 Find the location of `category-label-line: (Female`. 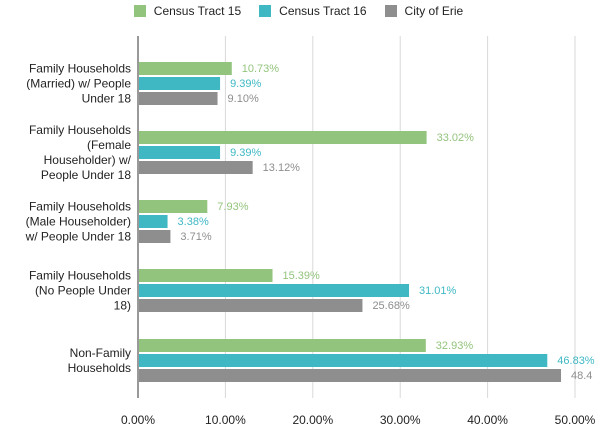

category-label-line: (Female is located at coordinates (109, 145).